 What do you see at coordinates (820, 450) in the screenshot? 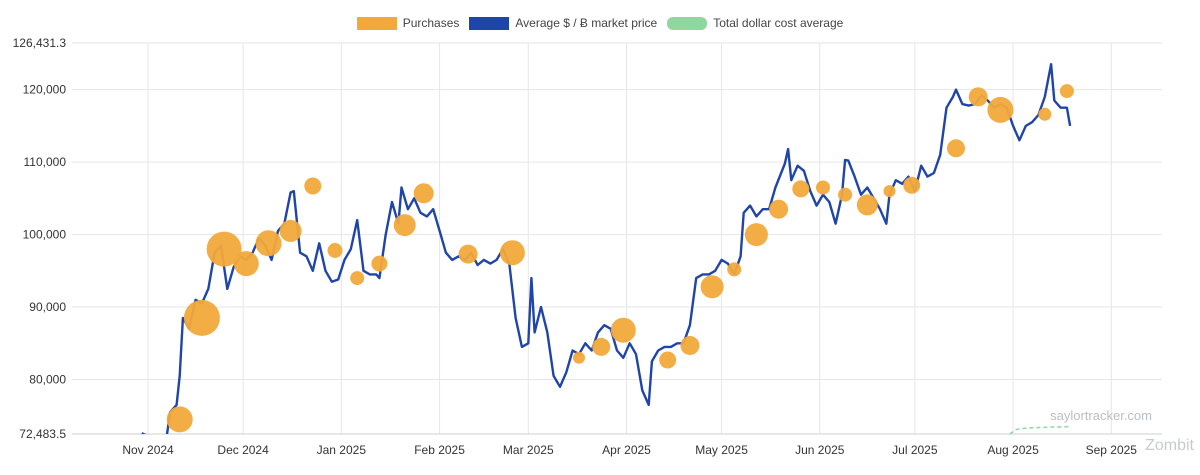
I see `x-tick-label: Jun 2025` at bounding box center [820, 450].